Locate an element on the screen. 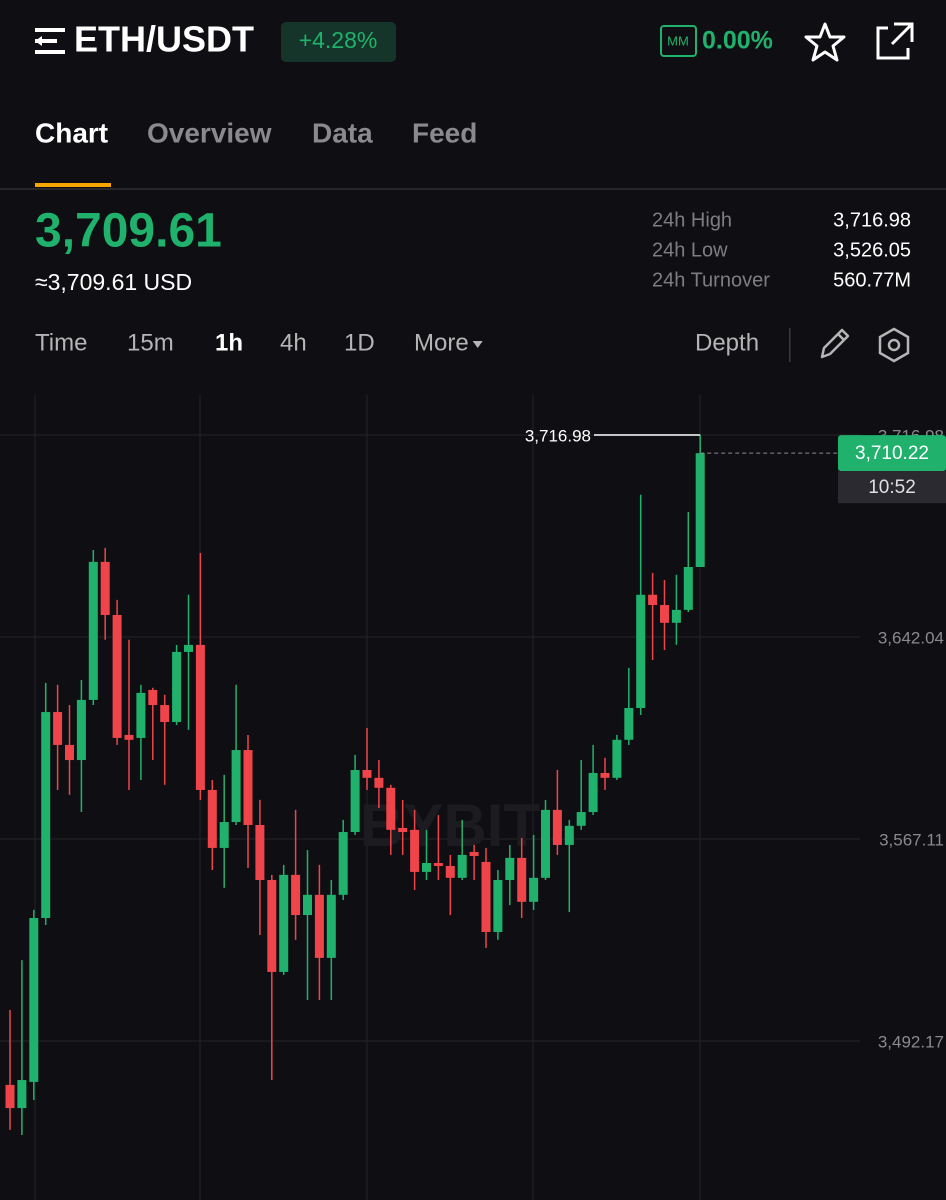 The image size is (946, 1200). share-icon is located at coordinates (895, 41).